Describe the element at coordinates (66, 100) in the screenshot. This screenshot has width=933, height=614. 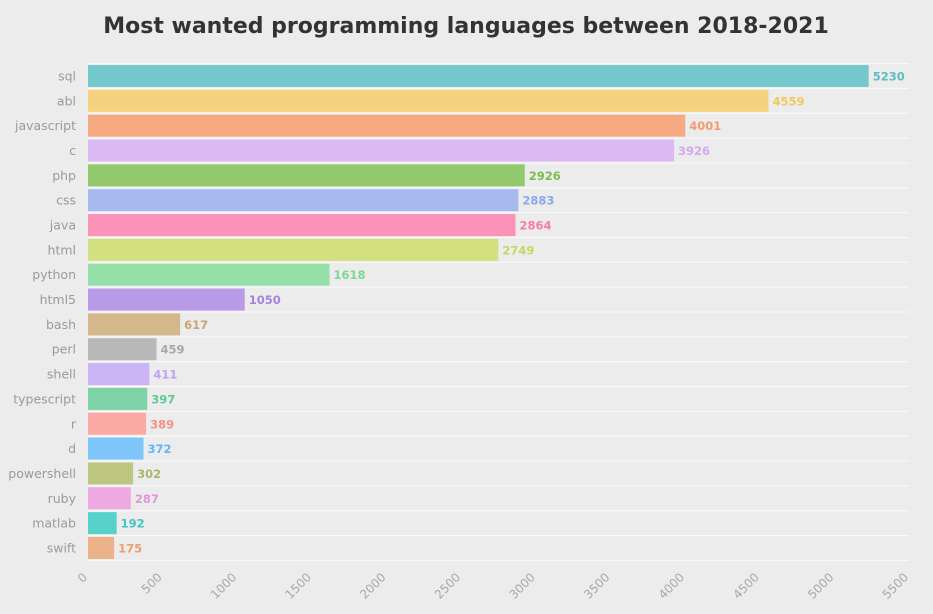
I see `category-label: abl` at that location.